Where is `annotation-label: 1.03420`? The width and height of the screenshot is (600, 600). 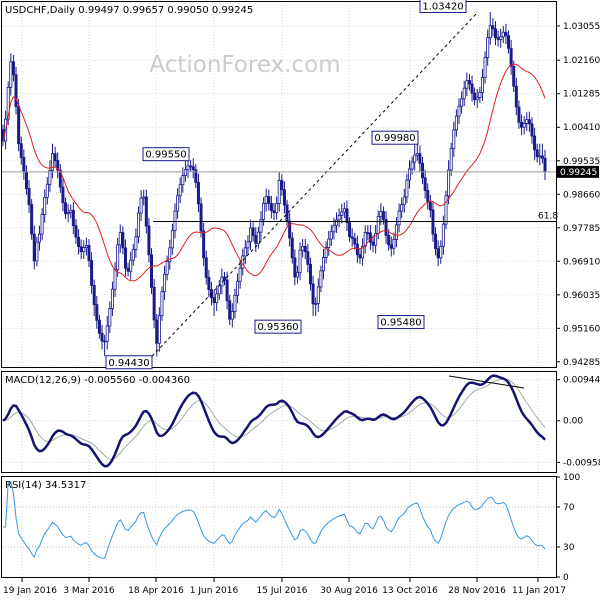 annotation-label: 1.03420 is located at coordinates (442, 6).